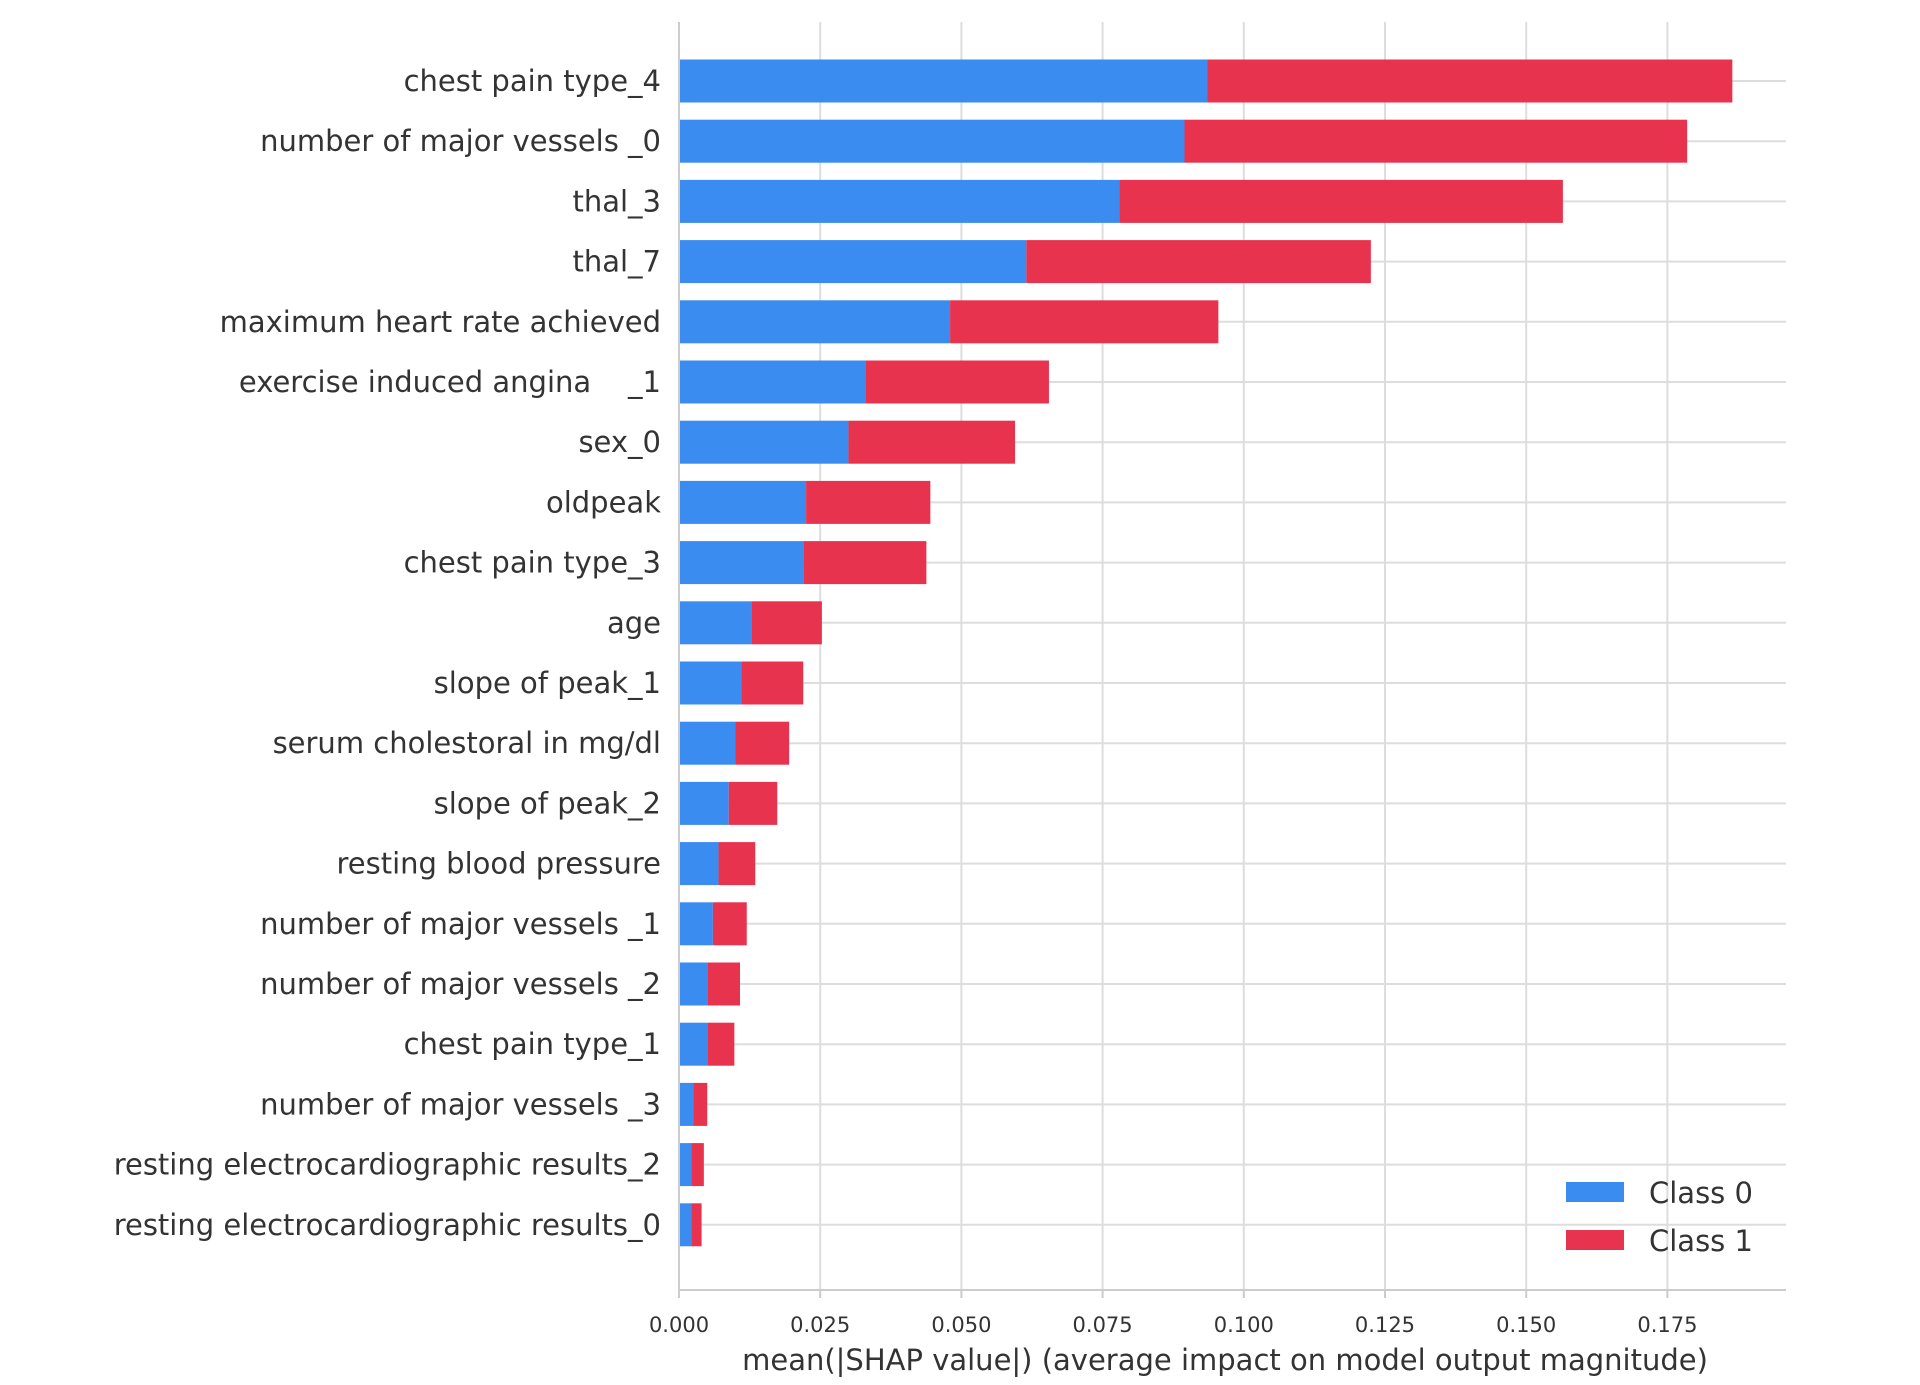 Image resolution: width=1920 pixels, height=1385 pixels. I want to click on x-tick-label: 0.100, so click(1244, 1325).